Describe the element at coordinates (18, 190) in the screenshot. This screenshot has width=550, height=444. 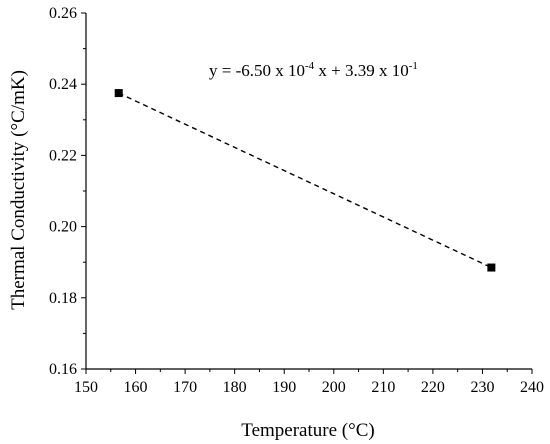
I see `y-axis-title: Thermal Conductivity (°C/mK)` at that location.